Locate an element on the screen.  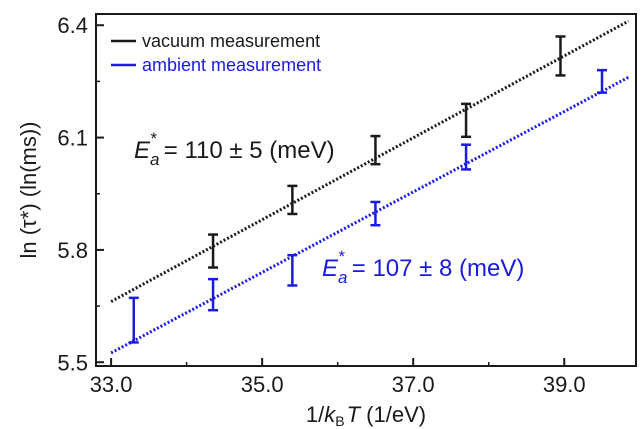
y-tick-label: 6.1 is located at coordinates (72, 138).